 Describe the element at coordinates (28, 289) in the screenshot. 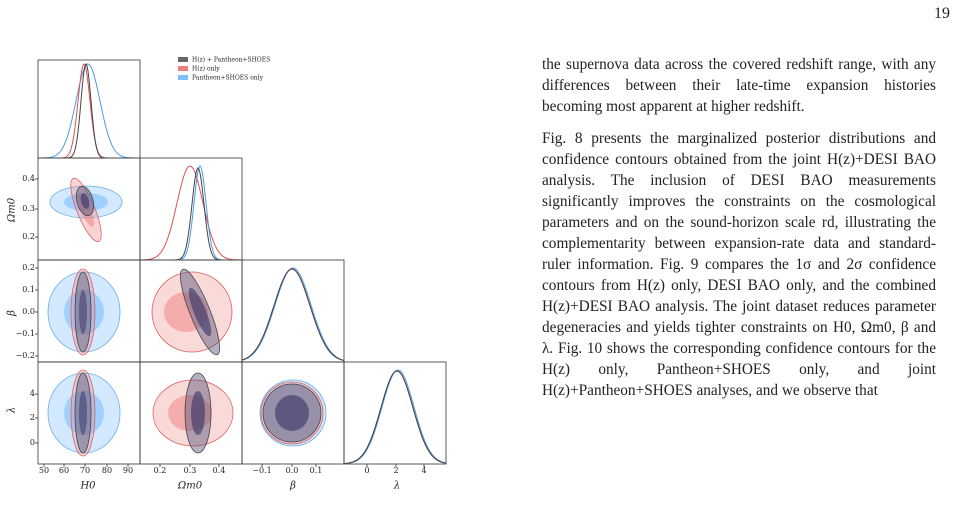

I see `y-tick-label: 0.1` at that location.